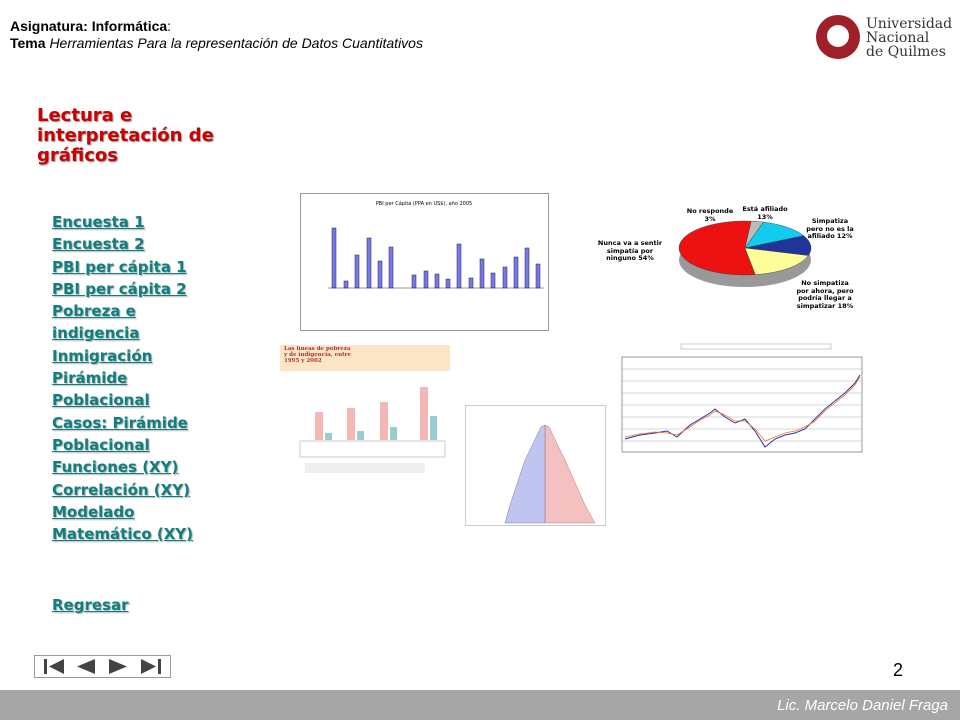 The width and height of the screenshot is (960, 720). I want to click on footer-bar, so click(480, 705).